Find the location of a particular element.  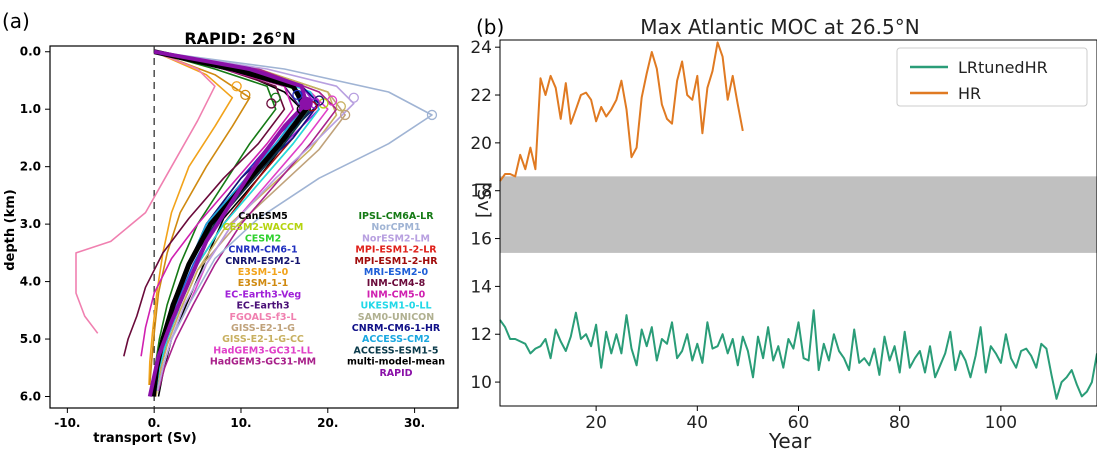

legend-entry-NorCPM1: NorCPM1 is located at coordinates (395, 227).